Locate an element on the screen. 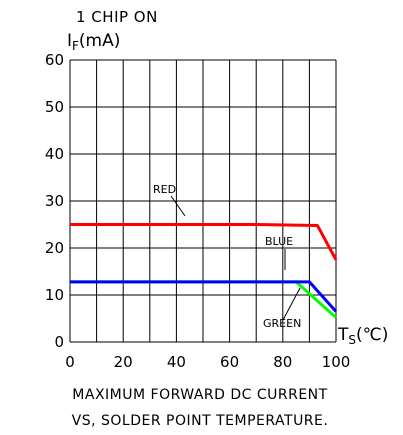 The image size is (403, 435). y-tick-labels: 0 10 20 30 40 50 60 is located at coordinates (54, 201).